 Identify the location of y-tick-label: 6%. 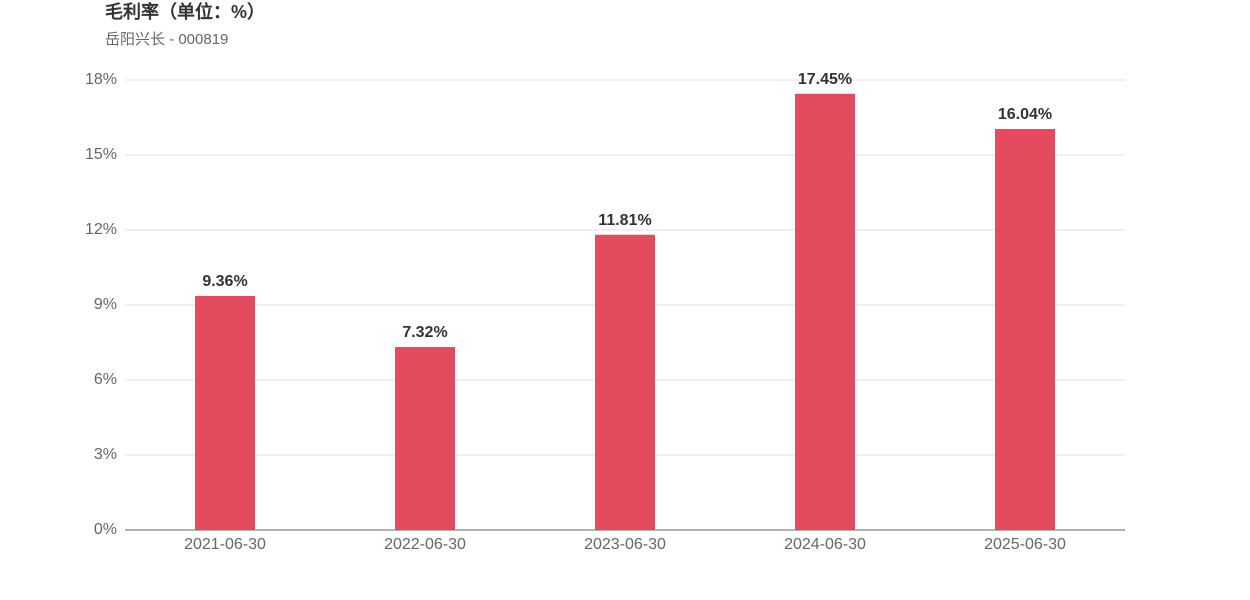
(105, 379).